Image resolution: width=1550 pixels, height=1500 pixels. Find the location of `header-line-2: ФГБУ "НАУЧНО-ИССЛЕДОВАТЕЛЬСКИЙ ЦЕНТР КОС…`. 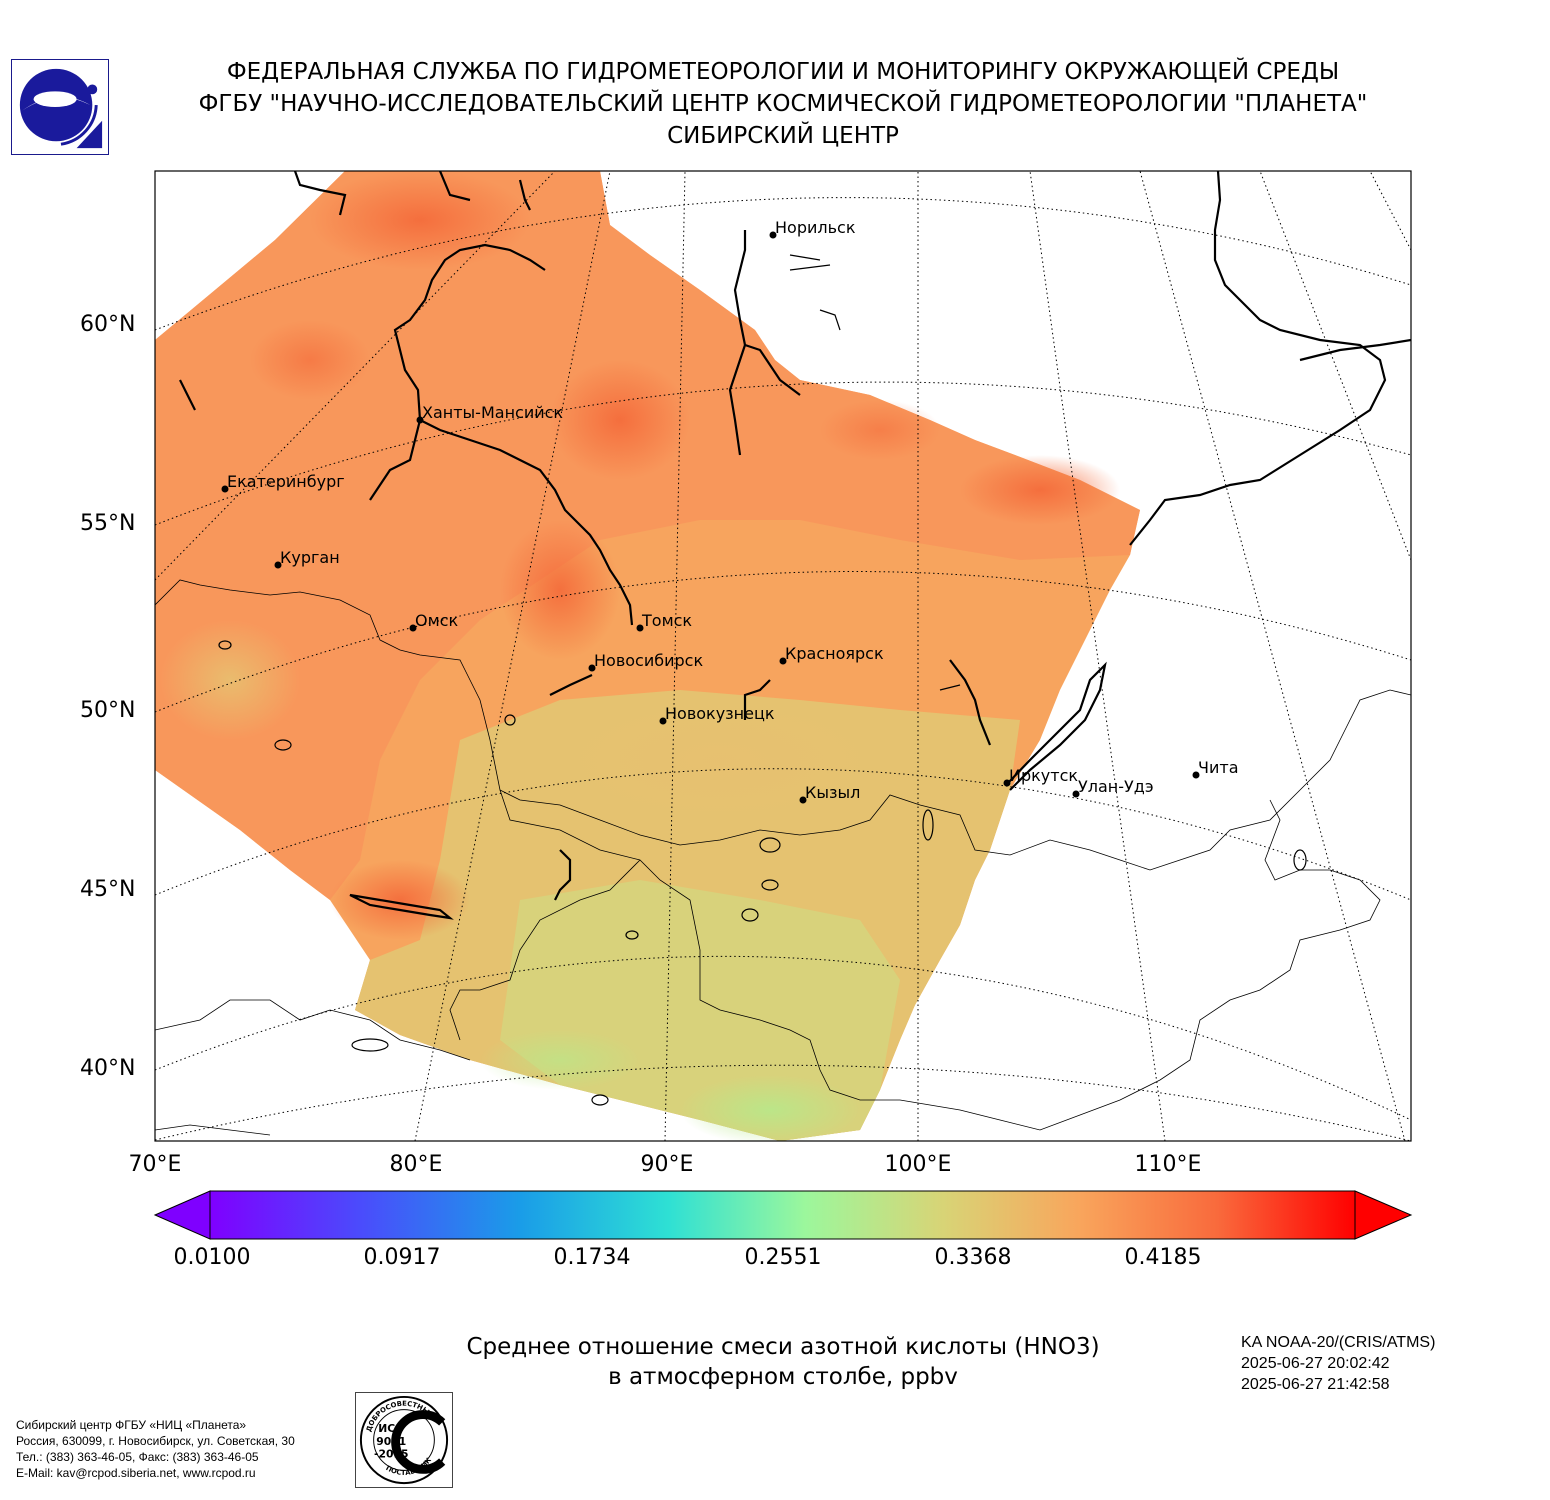

header-line-2: ФГБУ "НАУЧНО-ИССЛЕДОВАТЕЛЬСКИЙ ЦЕНТР КОС… is located at coordinates (783, 104).